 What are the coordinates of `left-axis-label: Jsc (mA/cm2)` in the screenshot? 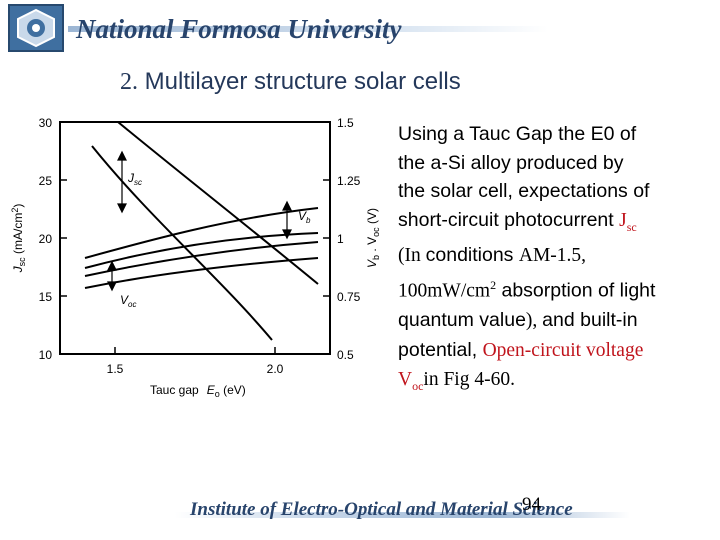 It's located at (18, 239).